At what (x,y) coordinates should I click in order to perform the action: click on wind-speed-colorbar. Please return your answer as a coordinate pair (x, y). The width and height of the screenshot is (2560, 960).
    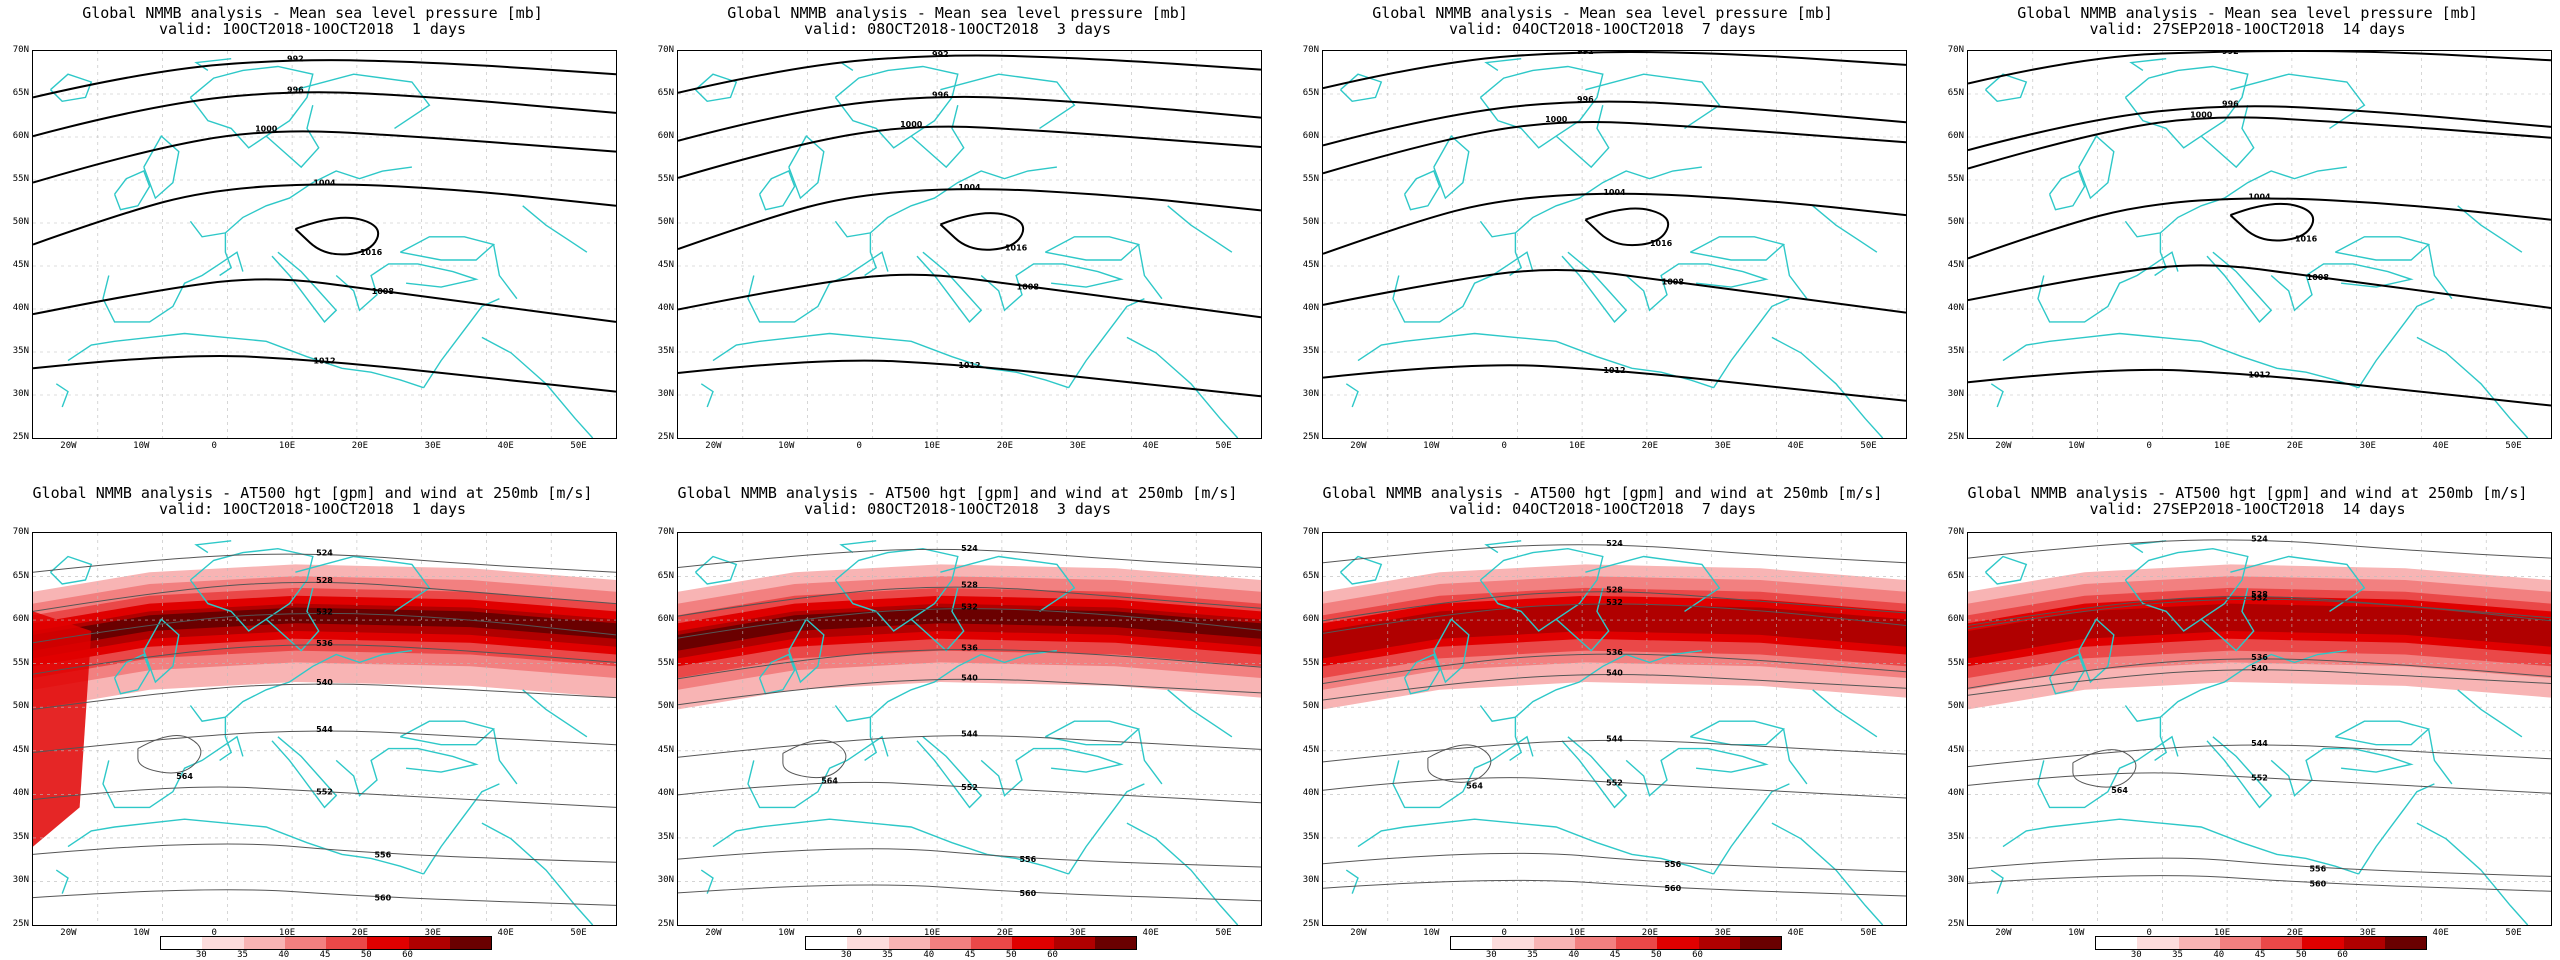
    Looking at the image, I should click on (326, 943).